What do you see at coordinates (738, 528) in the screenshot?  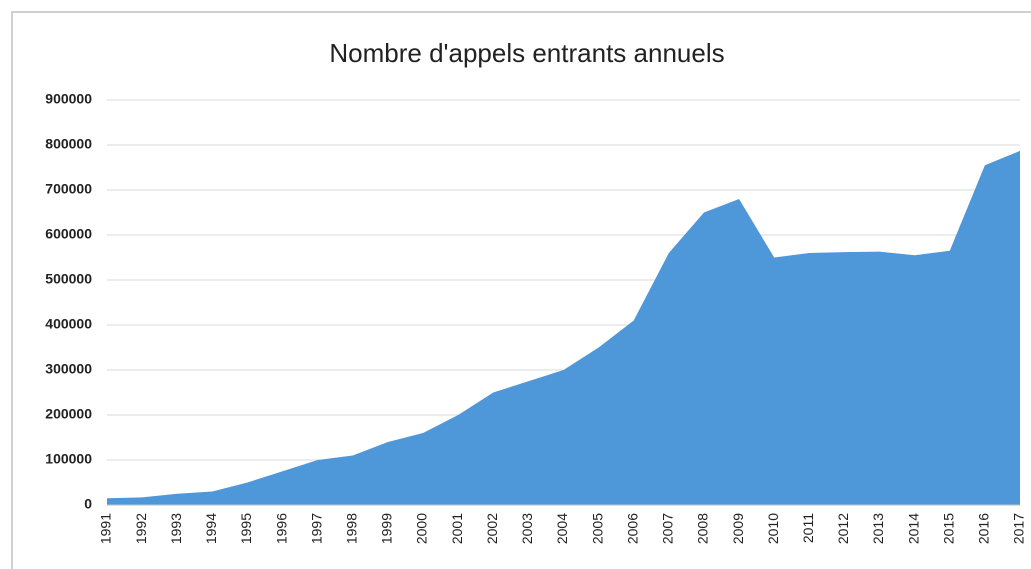 I see `x-tick-label: 2009` at bounding box center [738, 528].